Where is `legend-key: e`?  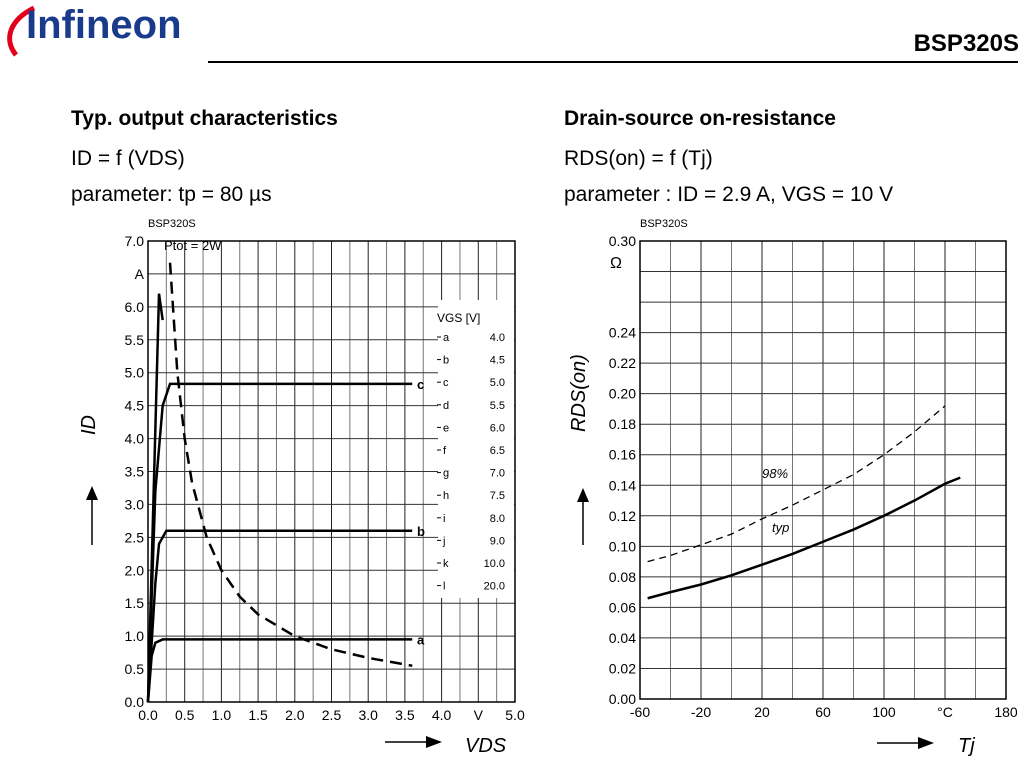 legend-key: e is located at coordinates (446, 428).